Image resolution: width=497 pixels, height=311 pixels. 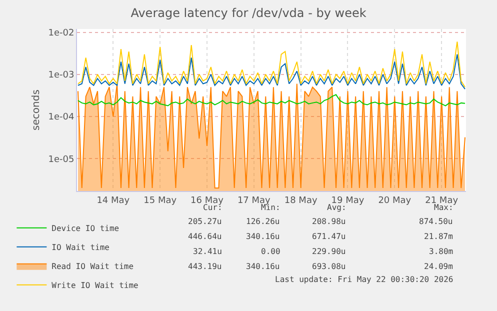 What do you see at coordinates (61, 159) in the screenshot?
I see `y-tick-label: 1e-05` at bounding box center [61, 159].